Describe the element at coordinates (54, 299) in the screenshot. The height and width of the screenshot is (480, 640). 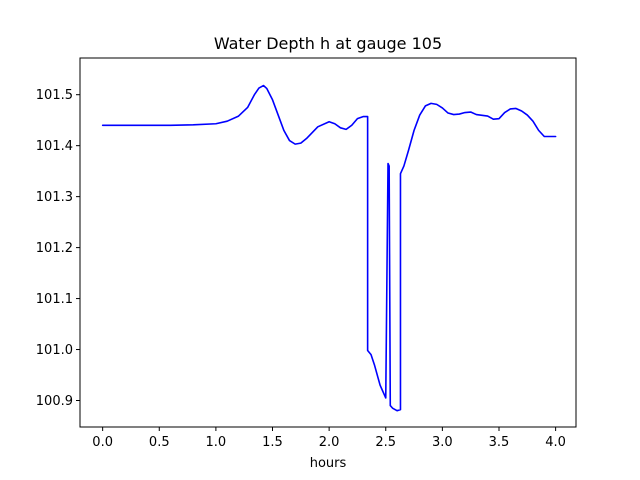
I see `y-tick-label: 101.1` at that location.